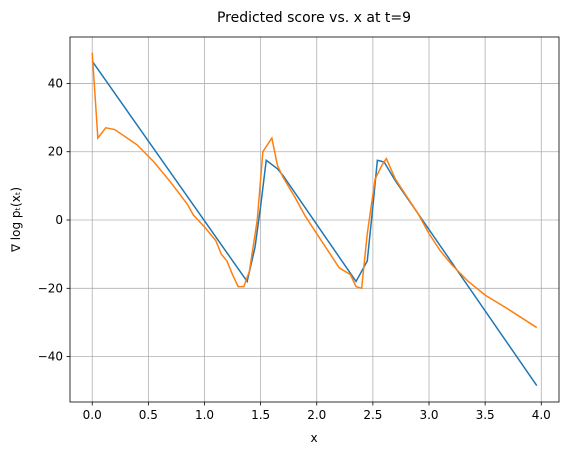 The width and height of the screenshot is (574, 455). What do you see at coordinates (55, 83) in the screenshot?
I see `y-tick-label: 40` at bounding box center [55, 83].